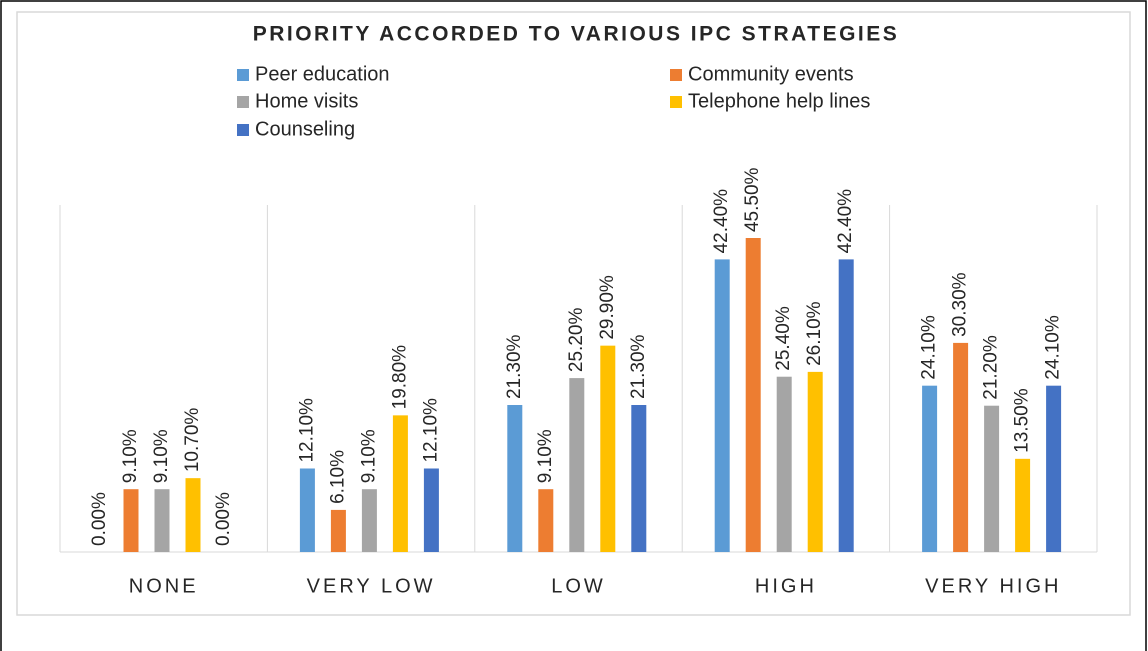  Describe the element at coordinates (783, 338) in the screenshot. I see `value-label: 25.40%` at that location.